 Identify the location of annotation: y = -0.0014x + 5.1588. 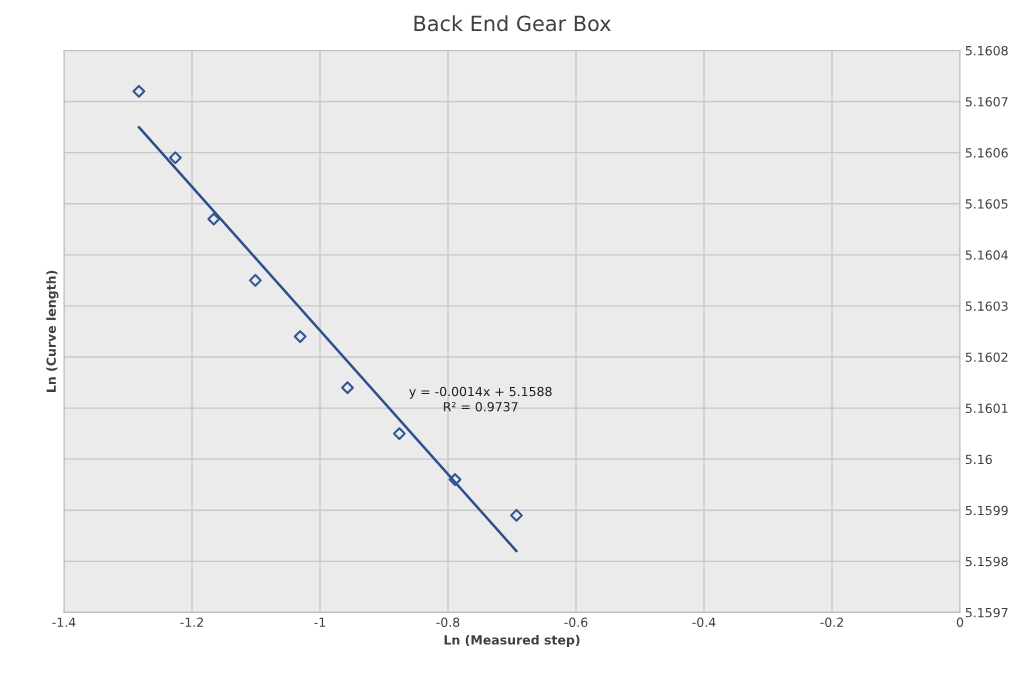
(480, 392).